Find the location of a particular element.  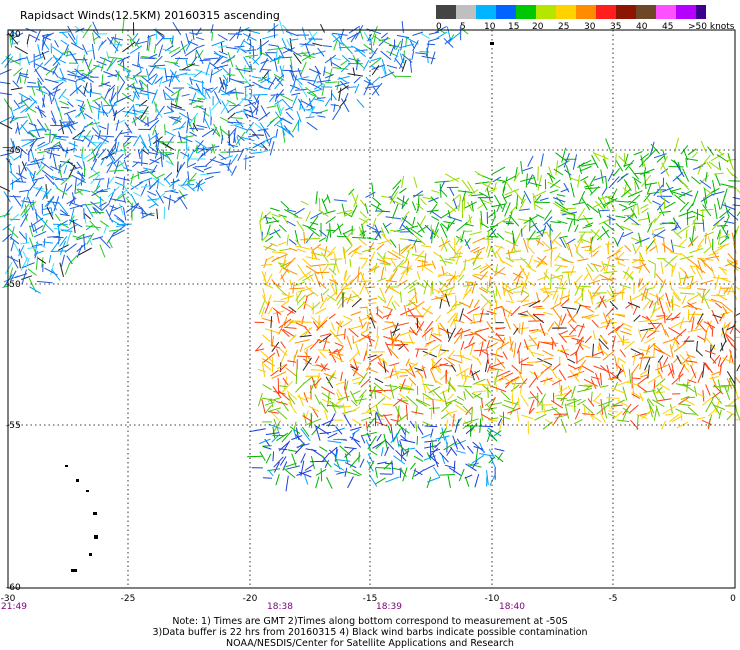

time-label-3: 18:40 is located at coordinates (512, 607).